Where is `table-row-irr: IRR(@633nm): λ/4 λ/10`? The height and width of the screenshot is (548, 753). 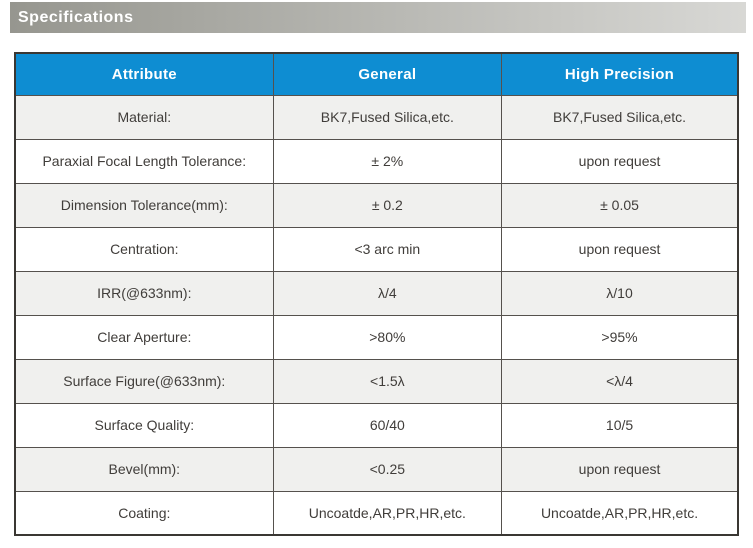 table-row-irr: IRR(@633nm): λ/4 λ/10 is located at coordinates (376, 293).